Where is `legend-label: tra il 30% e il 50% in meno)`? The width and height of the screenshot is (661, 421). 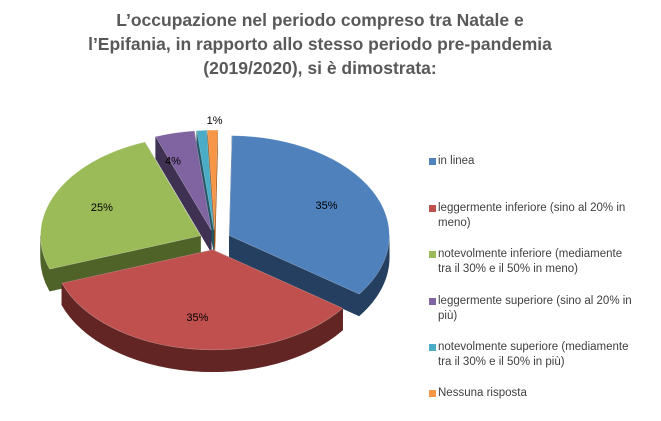
legend-label: tra il 30% e il 50% in meno) is located at coordinates (508, 269).